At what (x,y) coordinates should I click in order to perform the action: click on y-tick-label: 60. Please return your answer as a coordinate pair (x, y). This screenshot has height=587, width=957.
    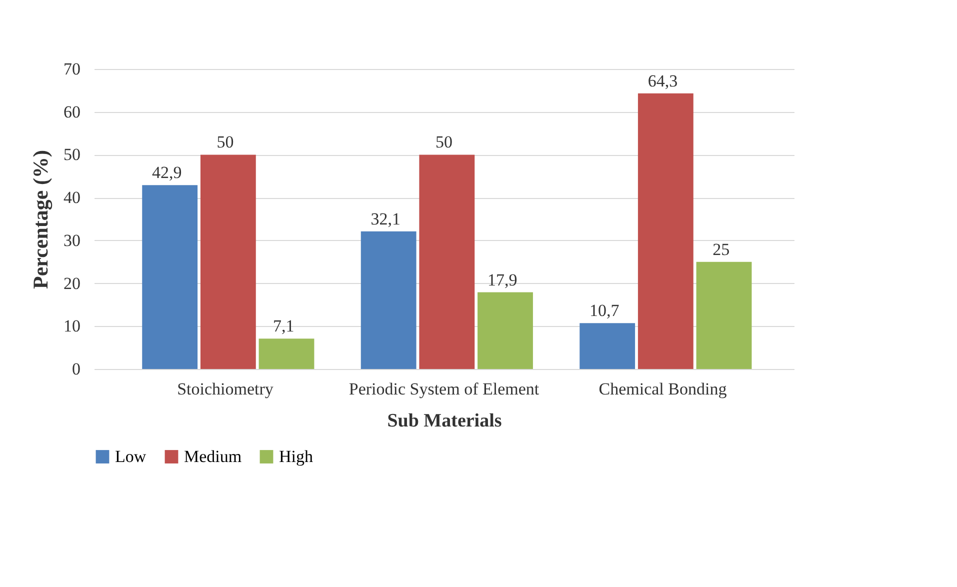
    Looking at the image, I should click on (72, 112).